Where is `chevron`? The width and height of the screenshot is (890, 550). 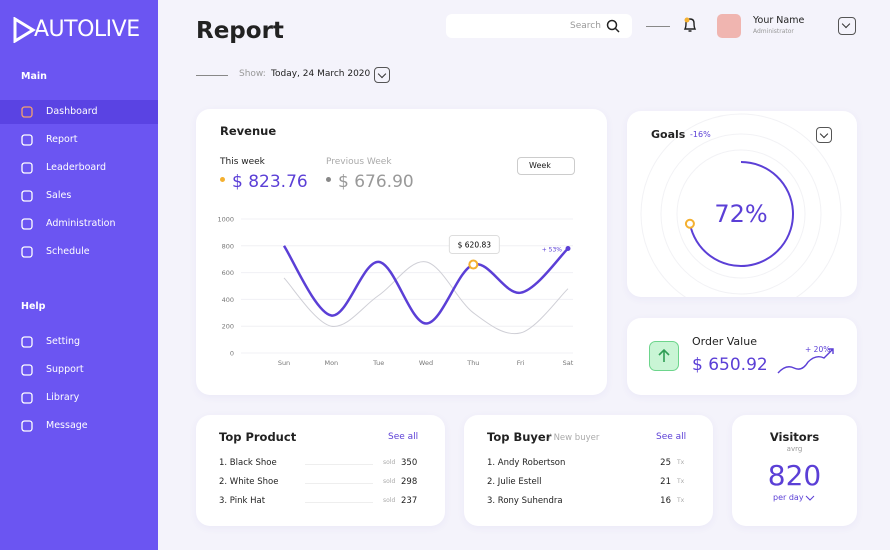 chevron is located at coordinates (810, 498).